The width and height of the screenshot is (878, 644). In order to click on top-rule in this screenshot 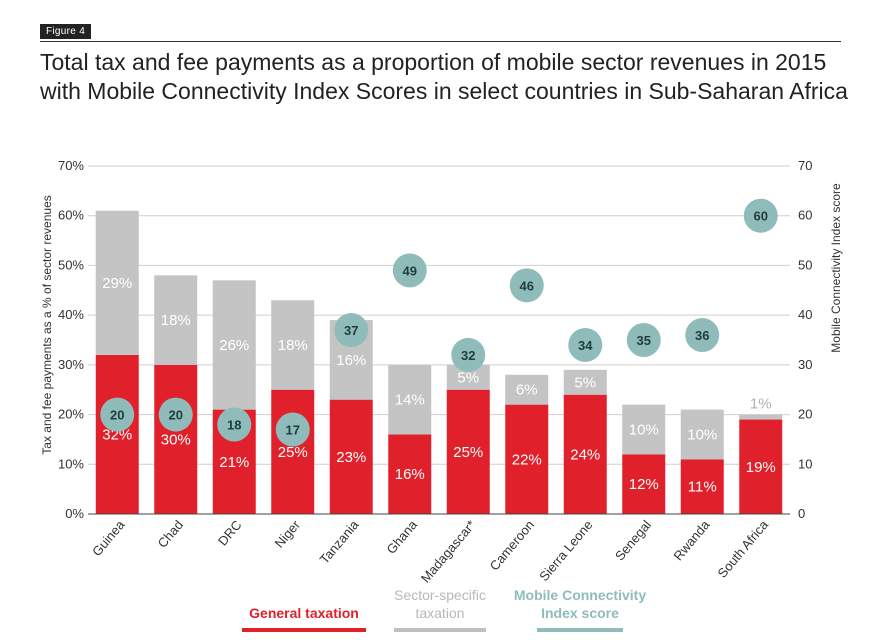, I will do `click(440, 41)`.